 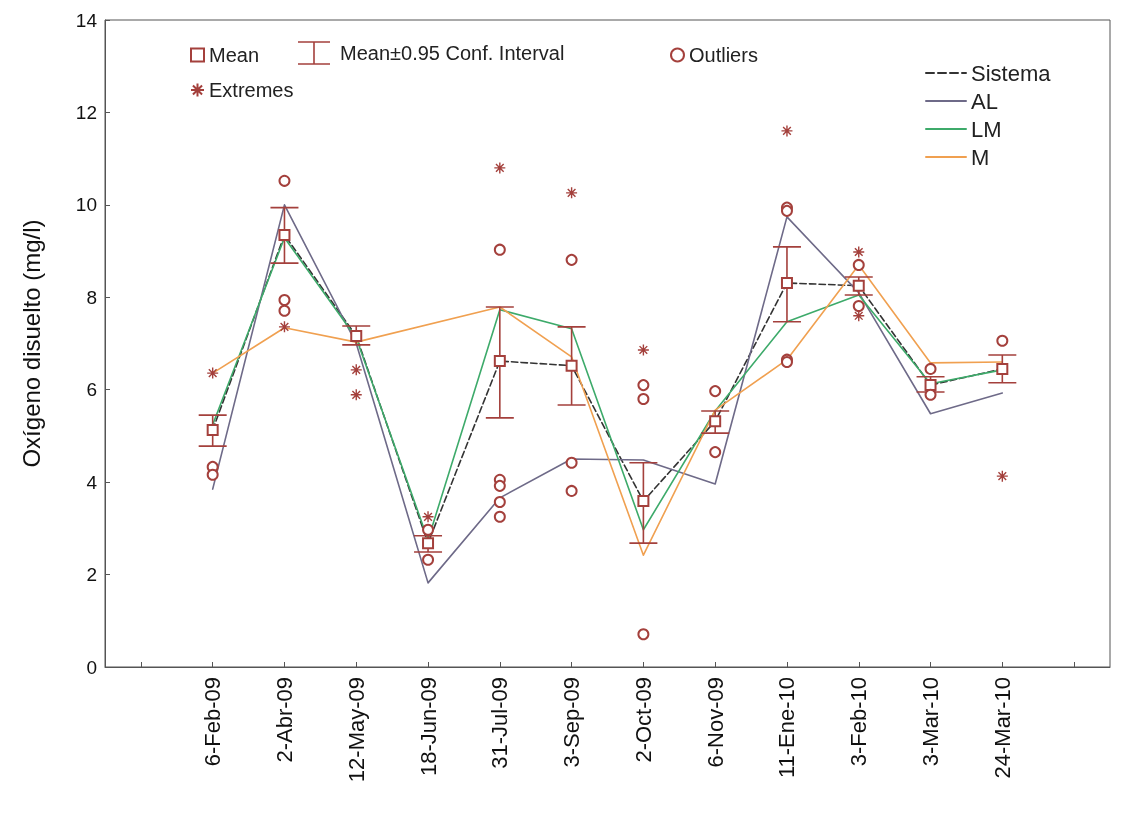 What do you see at coordinates (980, 157) in the screenshot?
I see `legend-label: M` at bounding box center [980, 157].